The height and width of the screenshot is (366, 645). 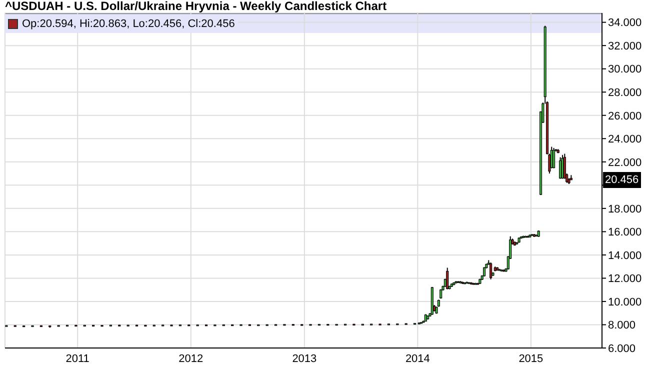 What do you see at coordinates (622, 326) in the screenshot?
I see `y-tick-label: 8.000` at bounding box center [622, 326].